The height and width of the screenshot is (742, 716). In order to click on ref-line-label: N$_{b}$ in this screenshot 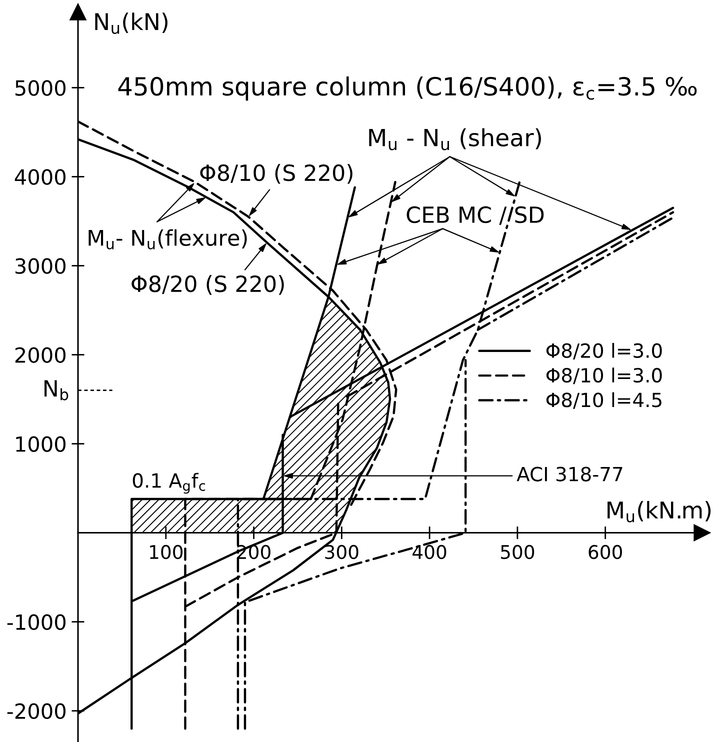, I will do `click(56, 390)`.